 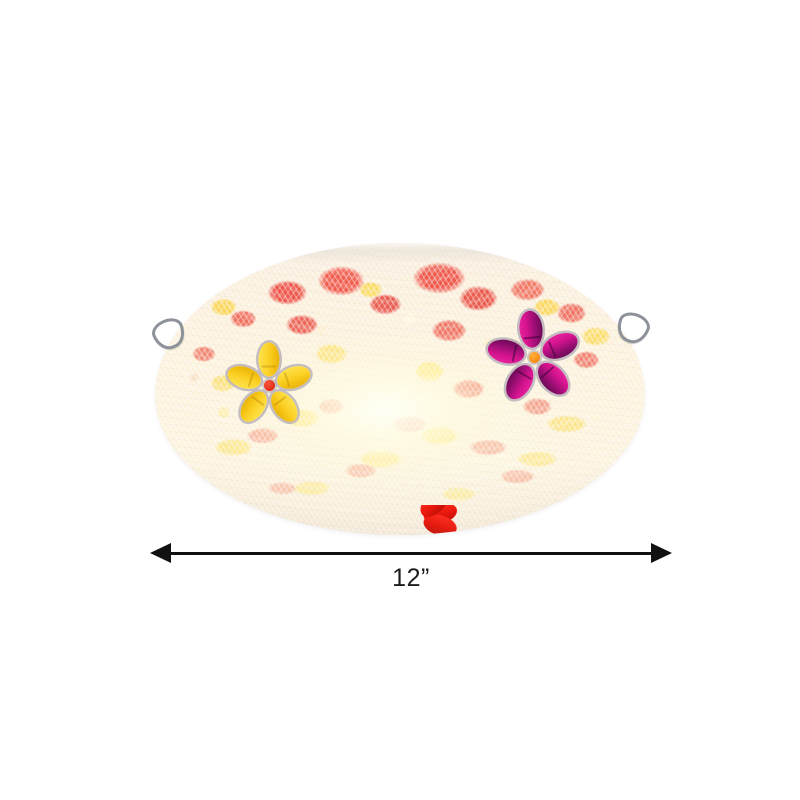 What do you see at coordinates (661, 553) in the screenshot?
I see `dimension-arrow-right-icon` at bounding box center [661, 553].